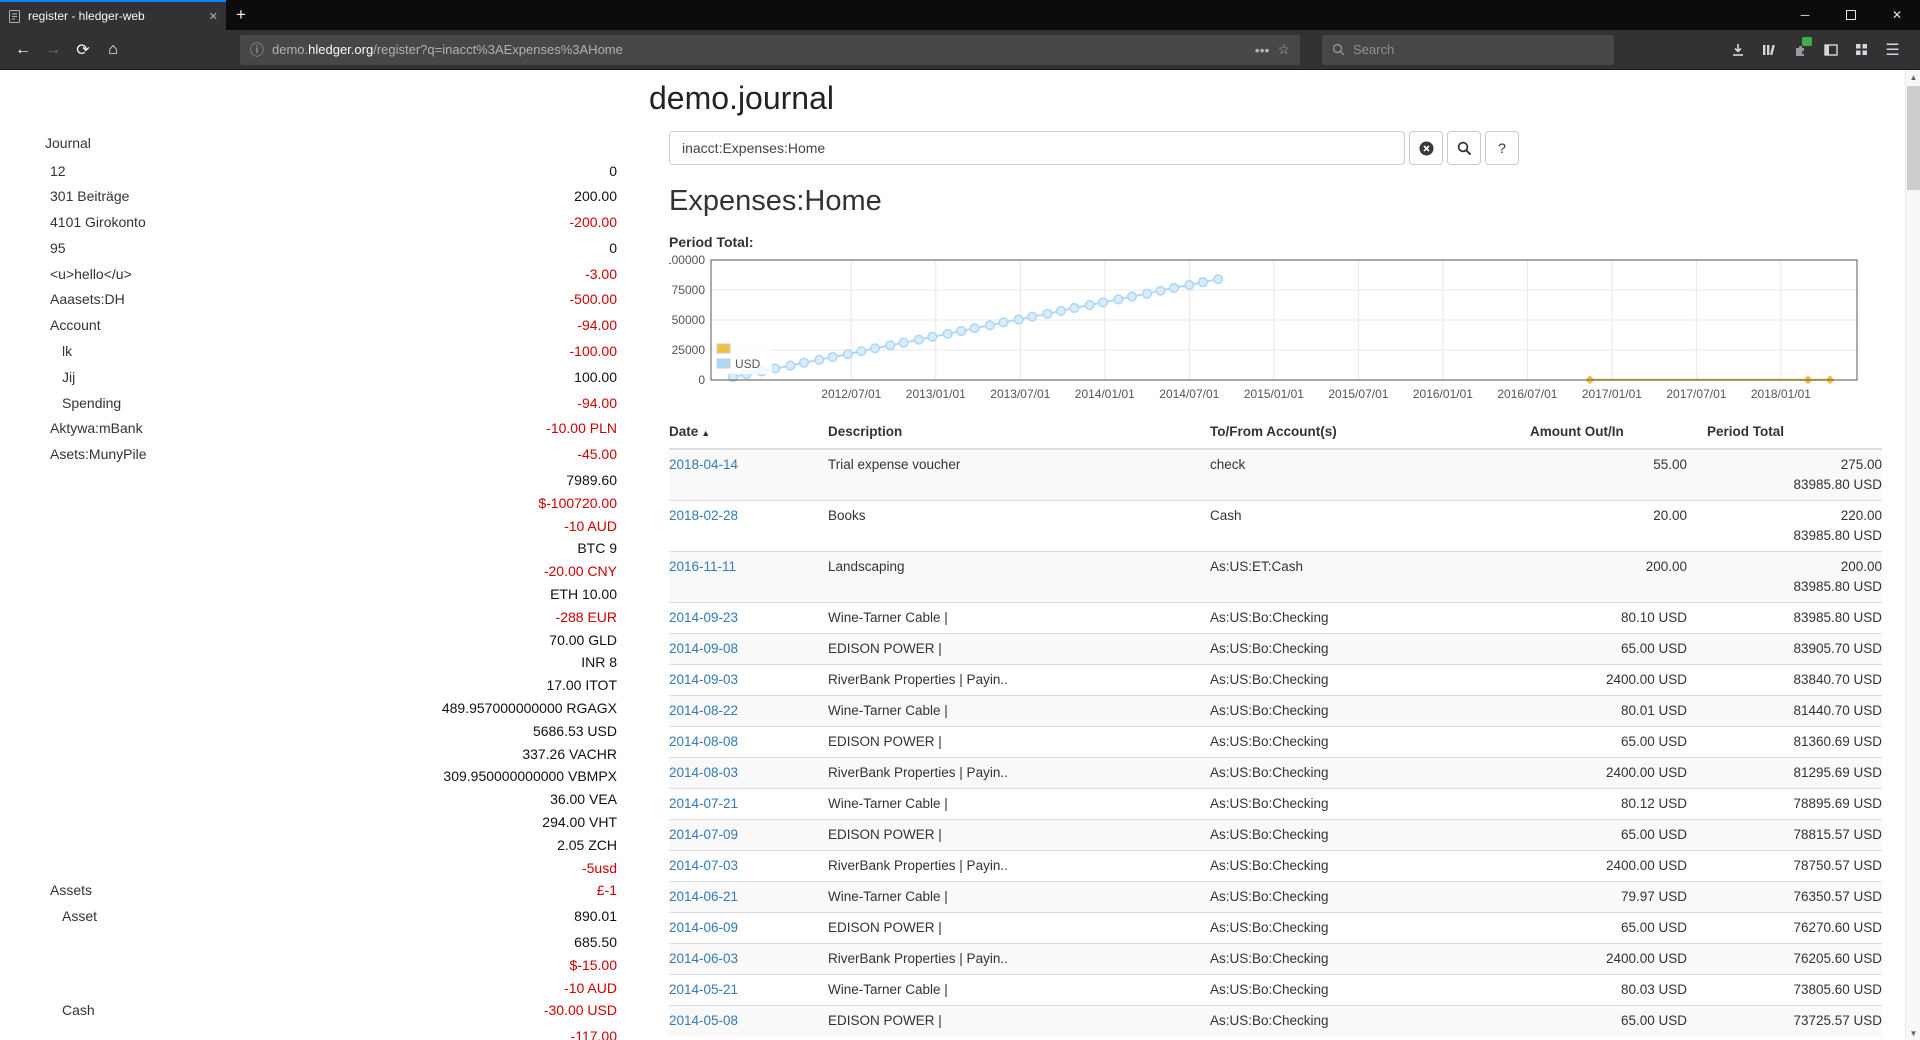 The image size is (1920, 1040). Describe the element at coordinates (58, 170) in the screenshot. I see `account-link: 12` at that location.